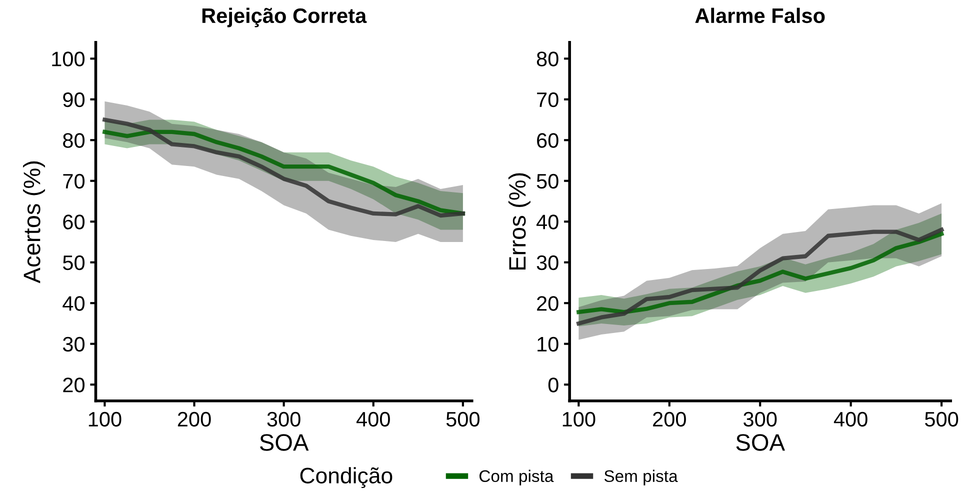 This screenshot has width=977, height=498. What do you see at coordinates (74, 100) in the screenshot?
I see `y-tick-label: 90` at bounding box center [74, 100].